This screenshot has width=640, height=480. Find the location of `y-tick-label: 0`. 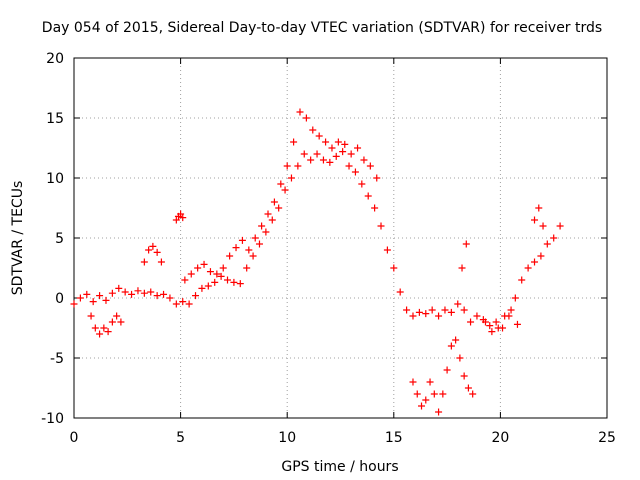

y-tick-label: 0 is located at coordinates (59, 299).